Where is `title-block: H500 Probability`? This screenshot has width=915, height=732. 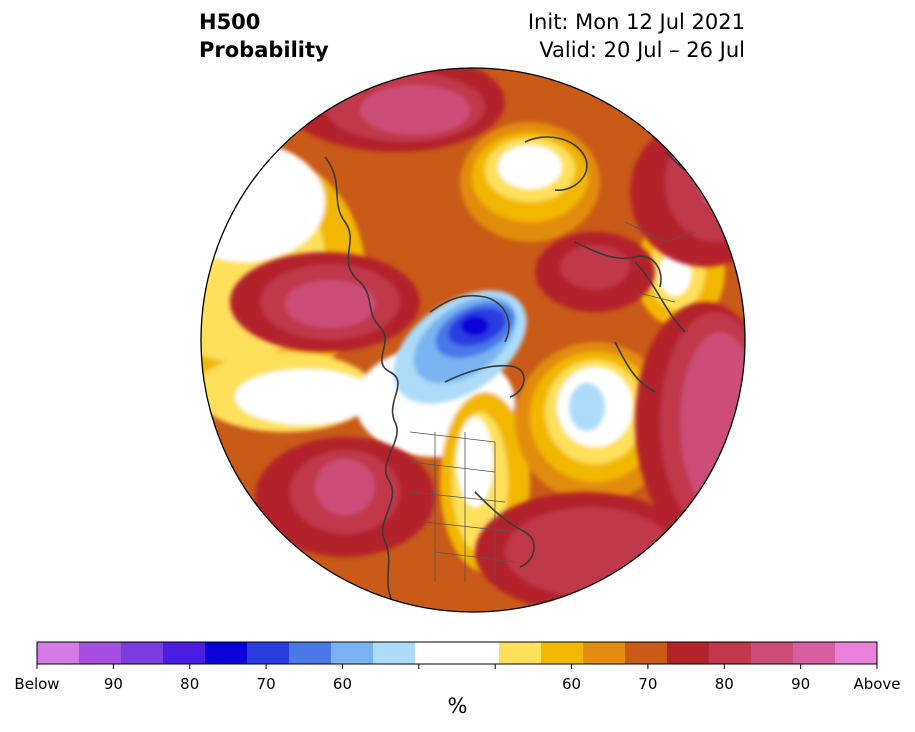 title-block: H500 Probability is located at coordinates (264, 36).